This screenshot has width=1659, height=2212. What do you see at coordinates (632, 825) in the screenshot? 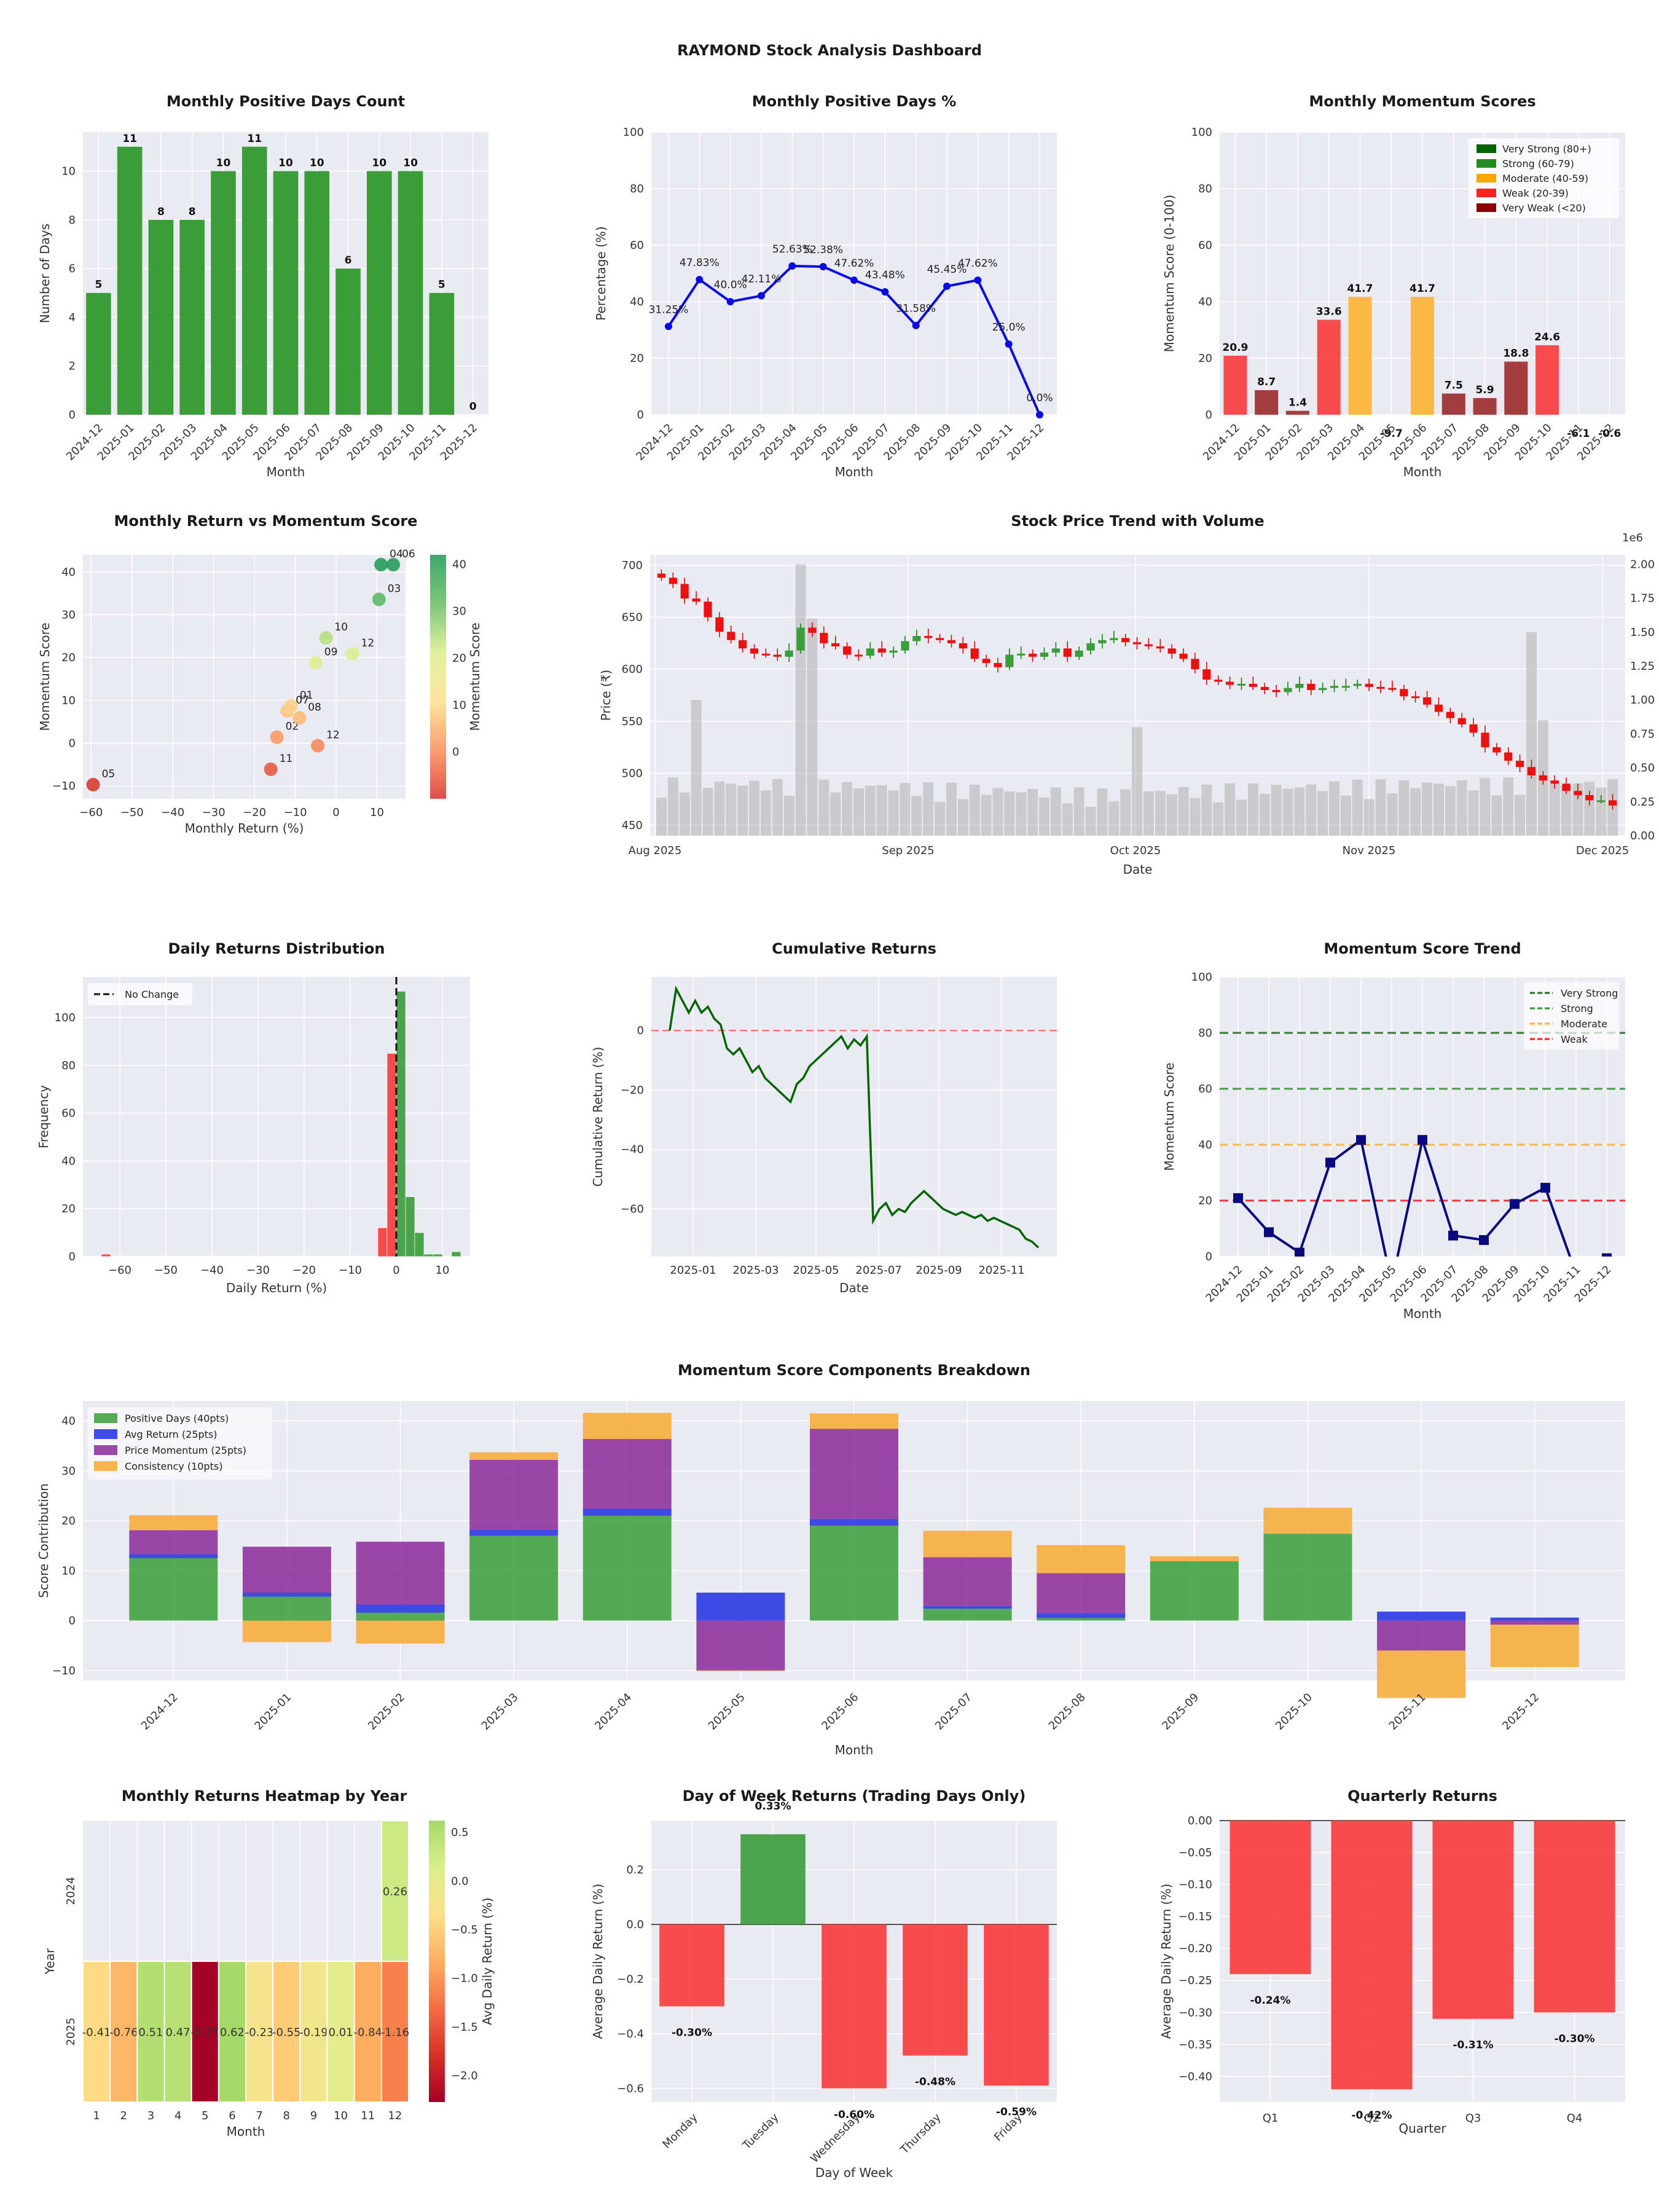
I see `price-ytick: 450` at bounding box center [632, 825].